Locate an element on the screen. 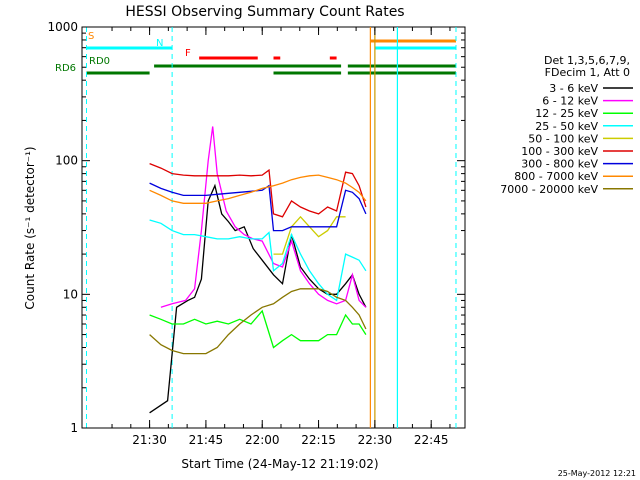 This screenshot has height=480, width=640. legend-entry-label: 50 - 100 keV is located at coordinates (563, 138).